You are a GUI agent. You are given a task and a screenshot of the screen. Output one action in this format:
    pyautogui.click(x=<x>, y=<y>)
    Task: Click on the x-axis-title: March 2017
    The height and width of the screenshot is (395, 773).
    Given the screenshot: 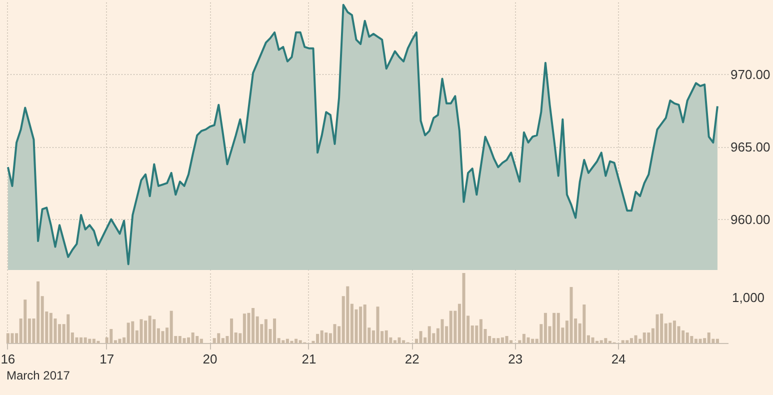 What is the action you would take?
    pyautogui.click(x=38, y=375)
    